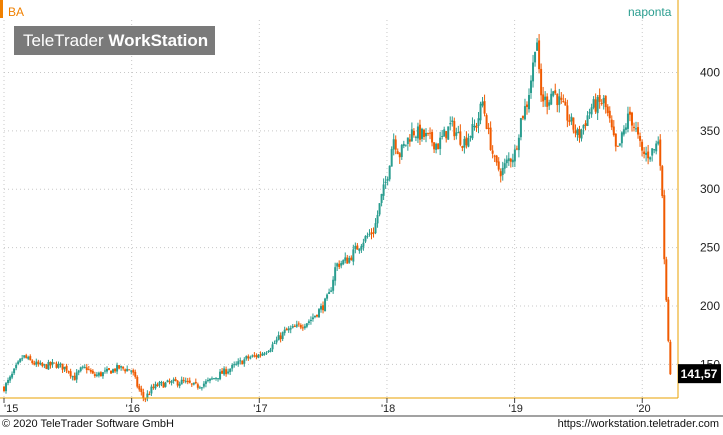 This screenshot has height=435, width=723. I want to click on y-tick-label: 400, so click(710, 73).